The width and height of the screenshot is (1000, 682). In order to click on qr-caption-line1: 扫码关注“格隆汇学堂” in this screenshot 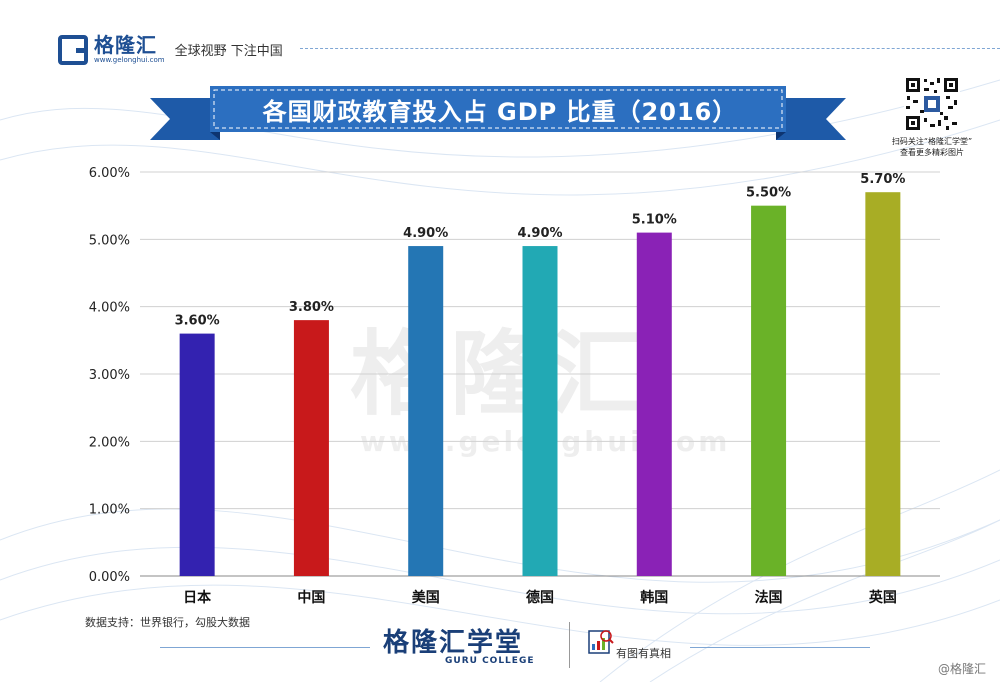, I will do `click(932, 141)`.